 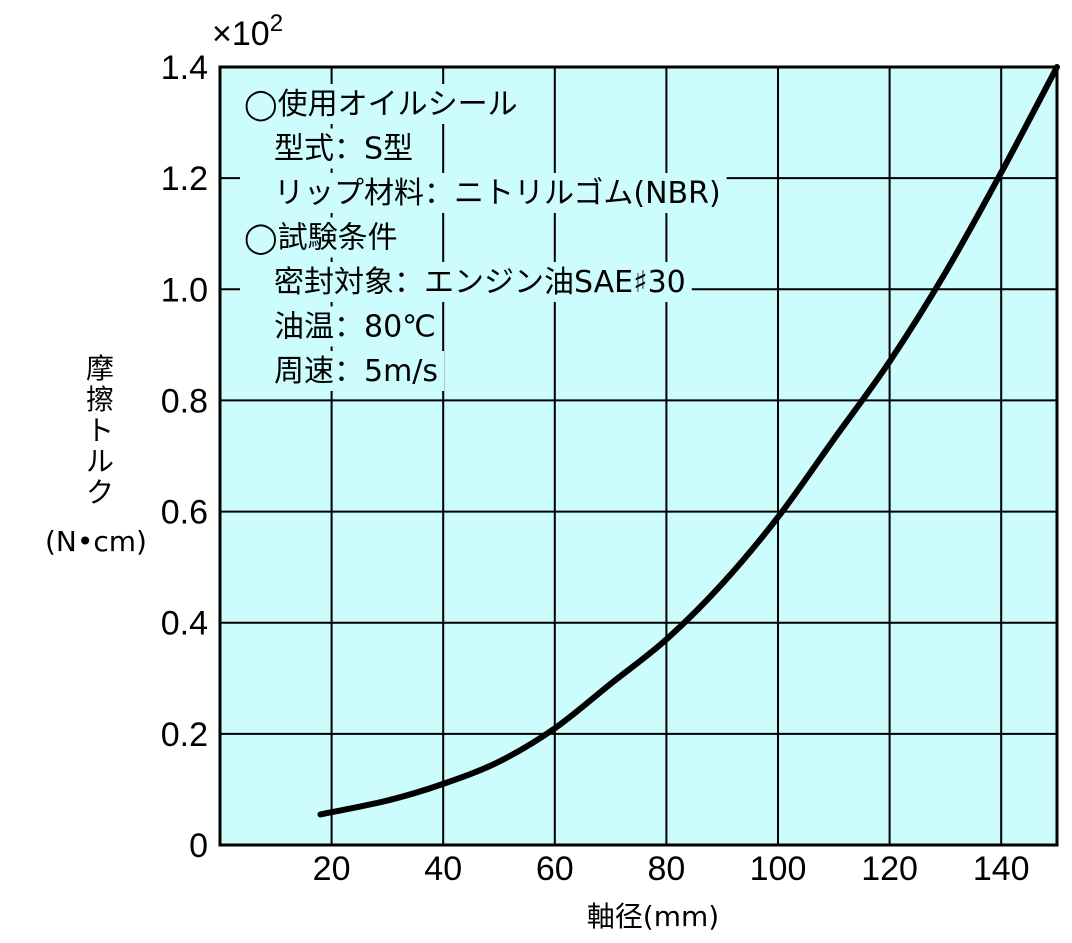 I want to click on y-tick-label: 0, so click(x=198, y=846).